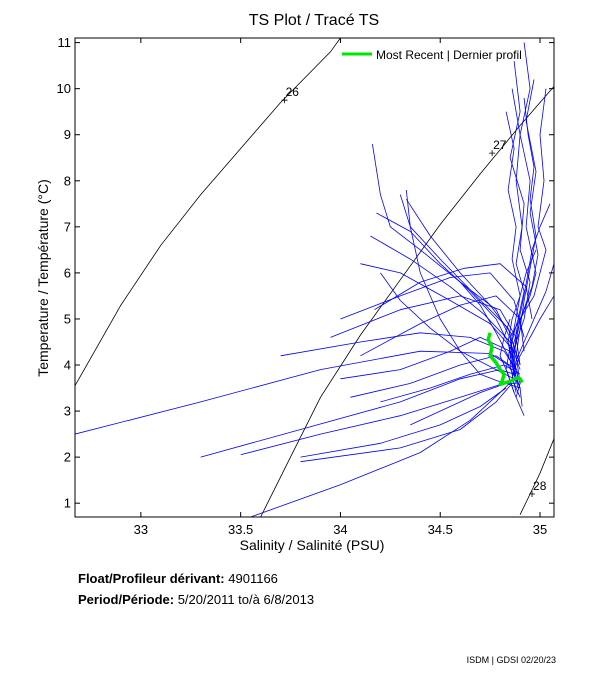  I want to click on x-tick-label: 35, so click(540, 529).